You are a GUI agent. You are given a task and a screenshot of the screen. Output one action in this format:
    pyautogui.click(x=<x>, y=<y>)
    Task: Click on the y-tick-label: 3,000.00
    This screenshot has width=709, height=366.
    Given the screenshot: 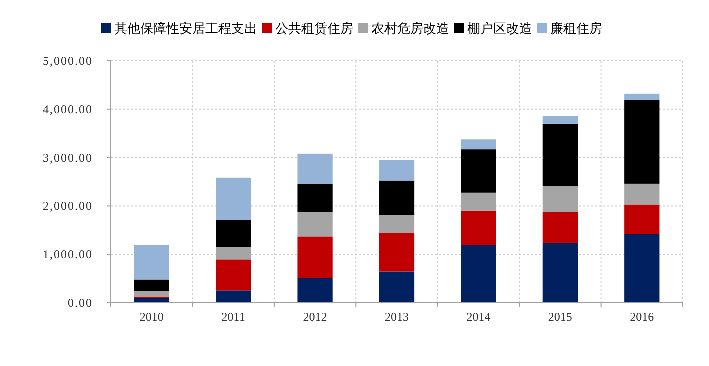 What is the action you would take?
    pyautogui.click(x=68, y=157)
    